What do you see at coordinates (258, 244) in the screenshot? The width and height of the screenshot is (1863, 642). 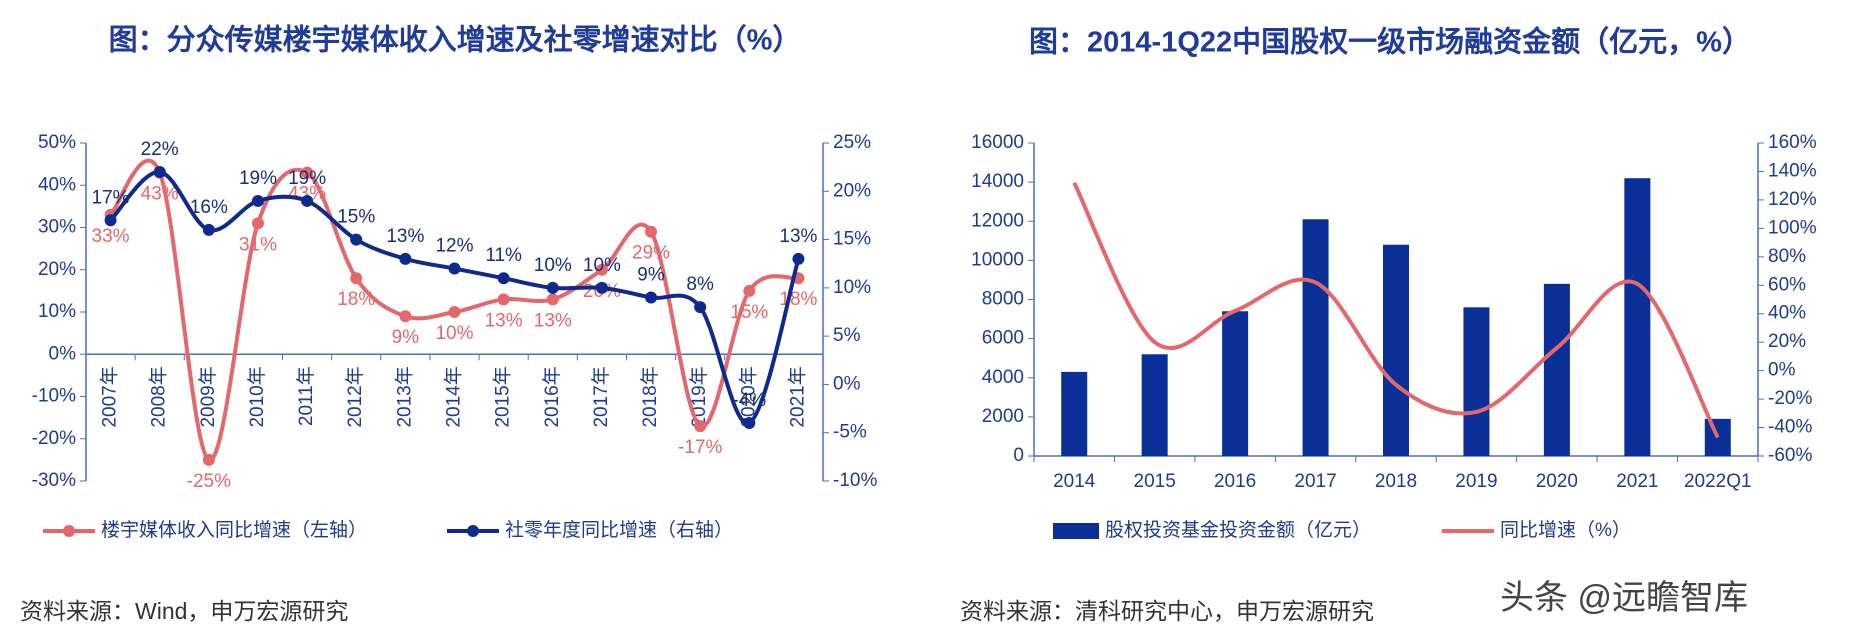 I see `data-label: 31%` at bounding box center [258, 244].